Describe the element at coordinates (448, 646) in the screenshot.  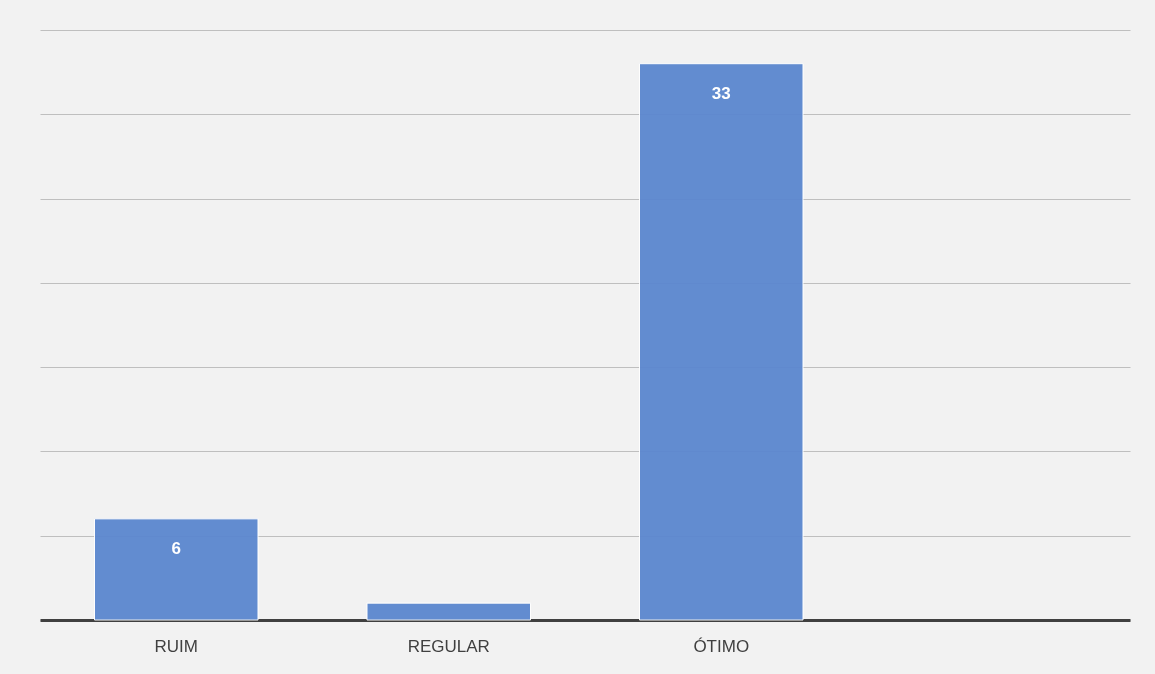
I see `x-tick-label: REGULAR` at that location.